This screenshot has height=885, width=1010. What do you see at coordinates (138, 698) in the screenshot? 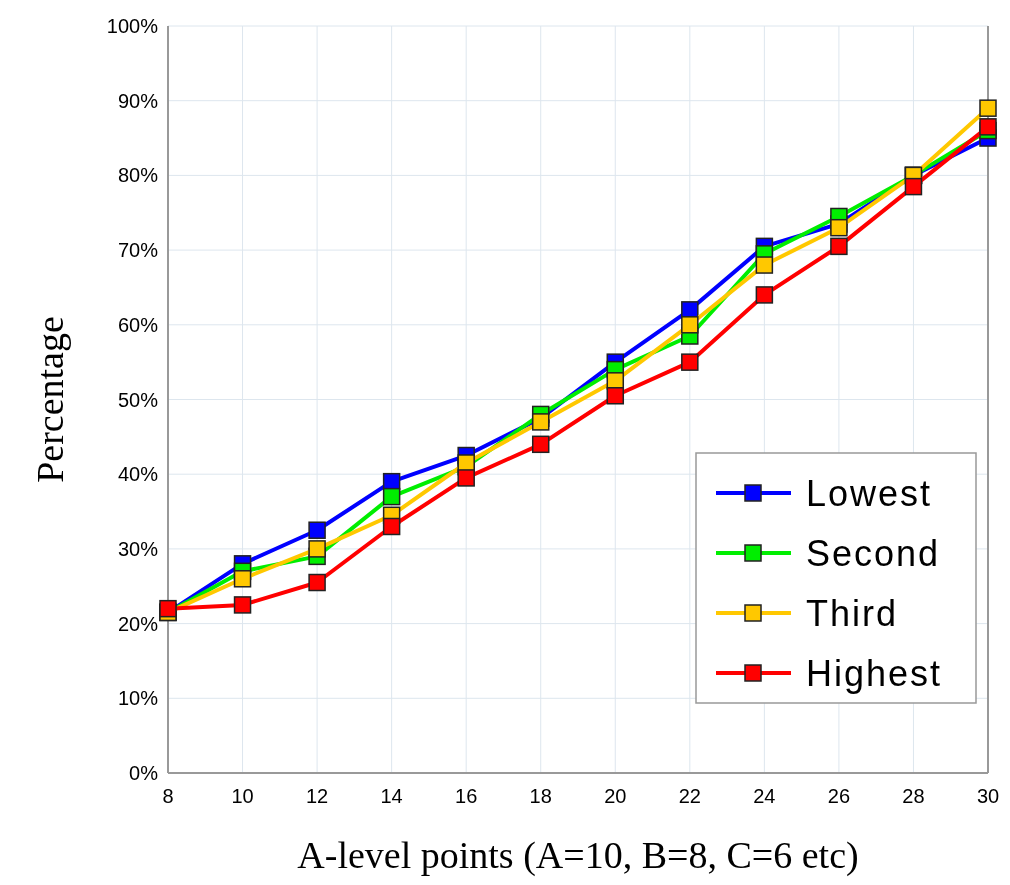
I see `y-tick-label: 10%` at bounding box center [138, 698].